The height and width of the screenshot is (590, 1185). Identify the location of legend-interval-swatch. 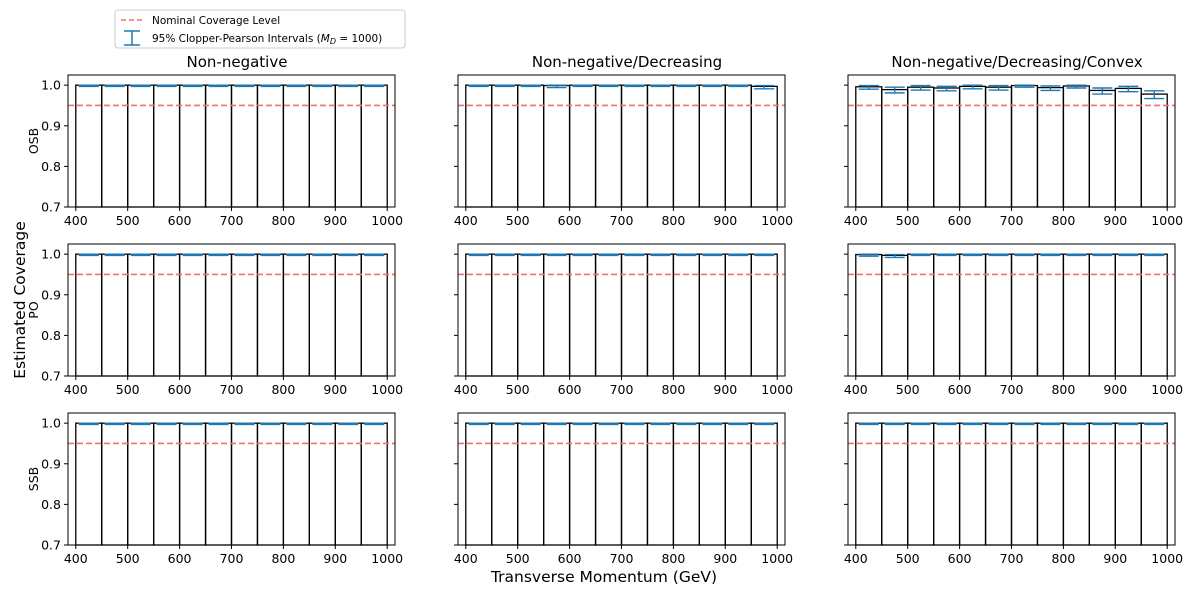
(132, 38).